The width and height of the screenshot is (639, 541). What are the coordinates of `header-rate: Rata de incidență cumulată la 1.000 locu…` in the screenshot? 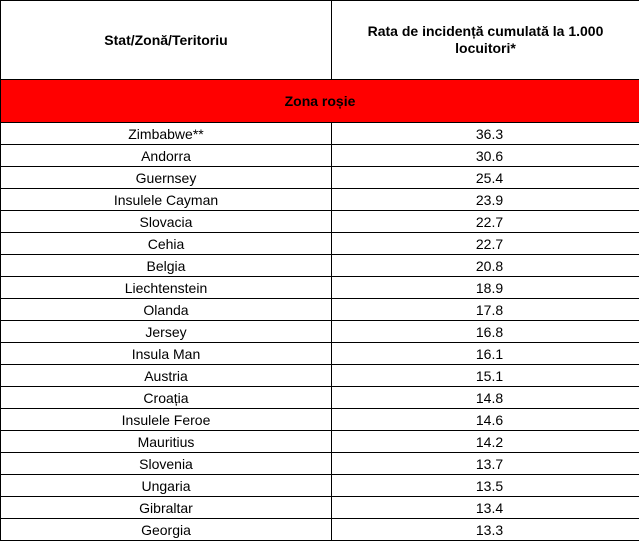 It's located at (485, 40).